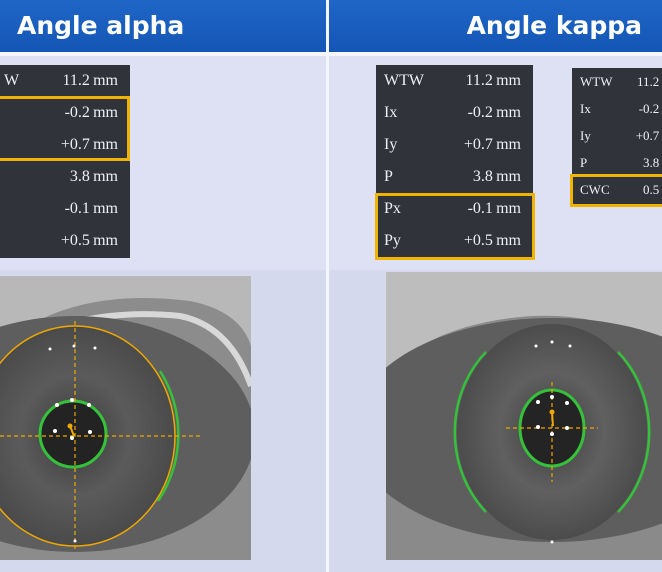 This screenshot has height=572, width=662. What do you see at coordinates (652, 162) in the screenshot?
I see `row-value: 3.8 m` at bounding box center [652, 162].